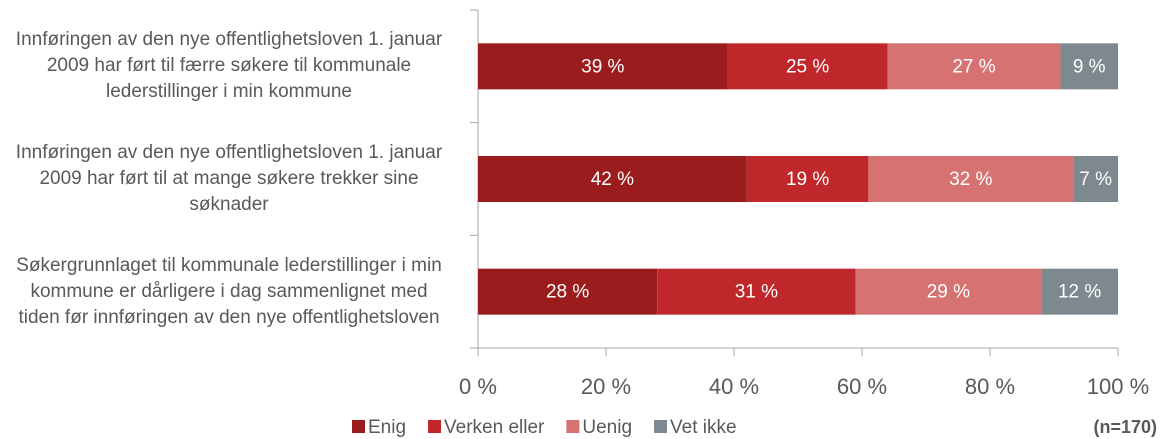  What do you see at coordinates (478, 386) in the screenshot?
I see `x-tick-label: 0 %` at bounding box center [478, 386].